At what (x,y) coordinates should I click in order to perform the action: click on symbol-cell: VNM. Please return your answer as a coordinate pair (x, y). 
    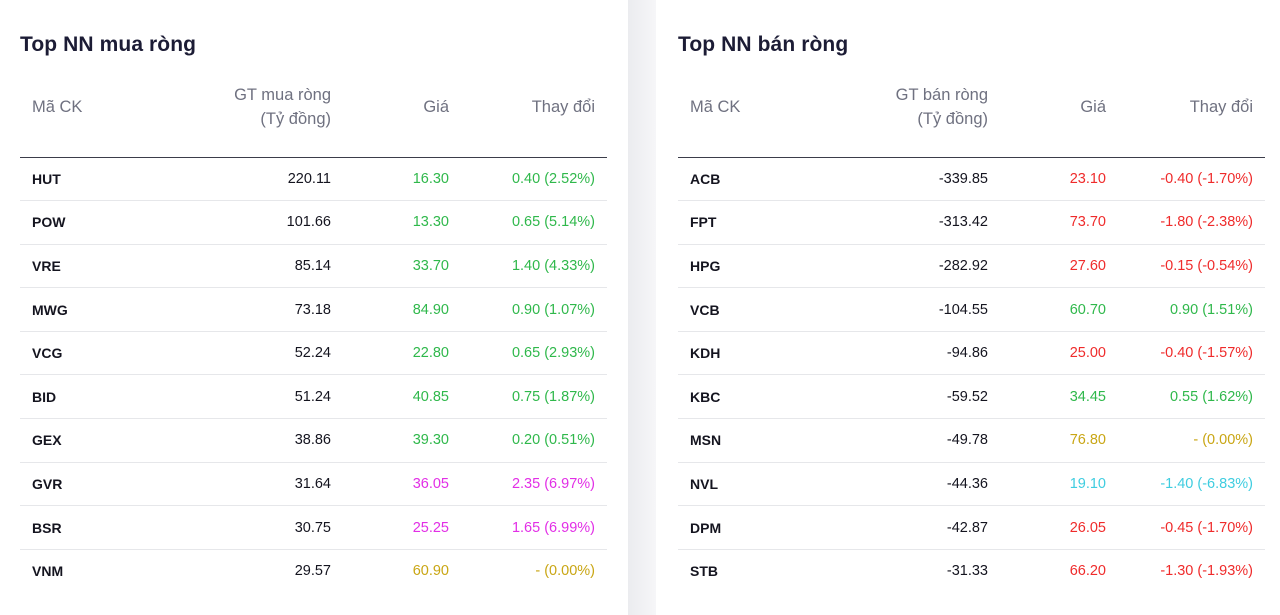
    Looking at the image, I should click on (48, 571).